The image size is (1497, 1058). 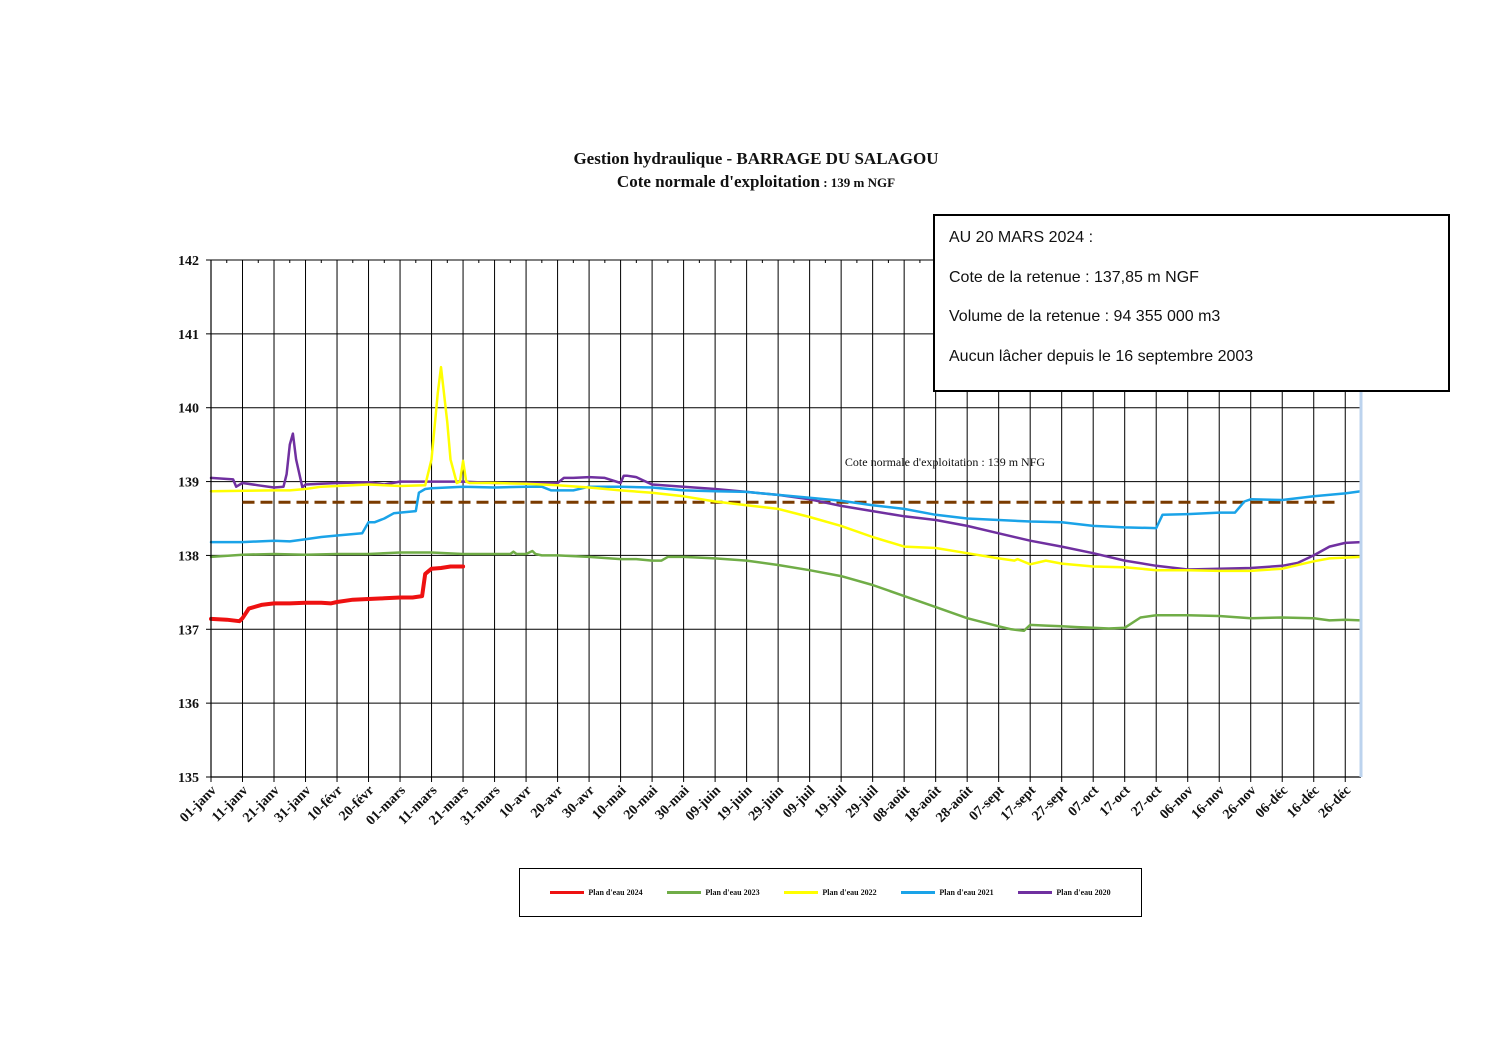 I want to click on legend-item-2024: Plan d'eau 2024, so click(x=596, y=892).